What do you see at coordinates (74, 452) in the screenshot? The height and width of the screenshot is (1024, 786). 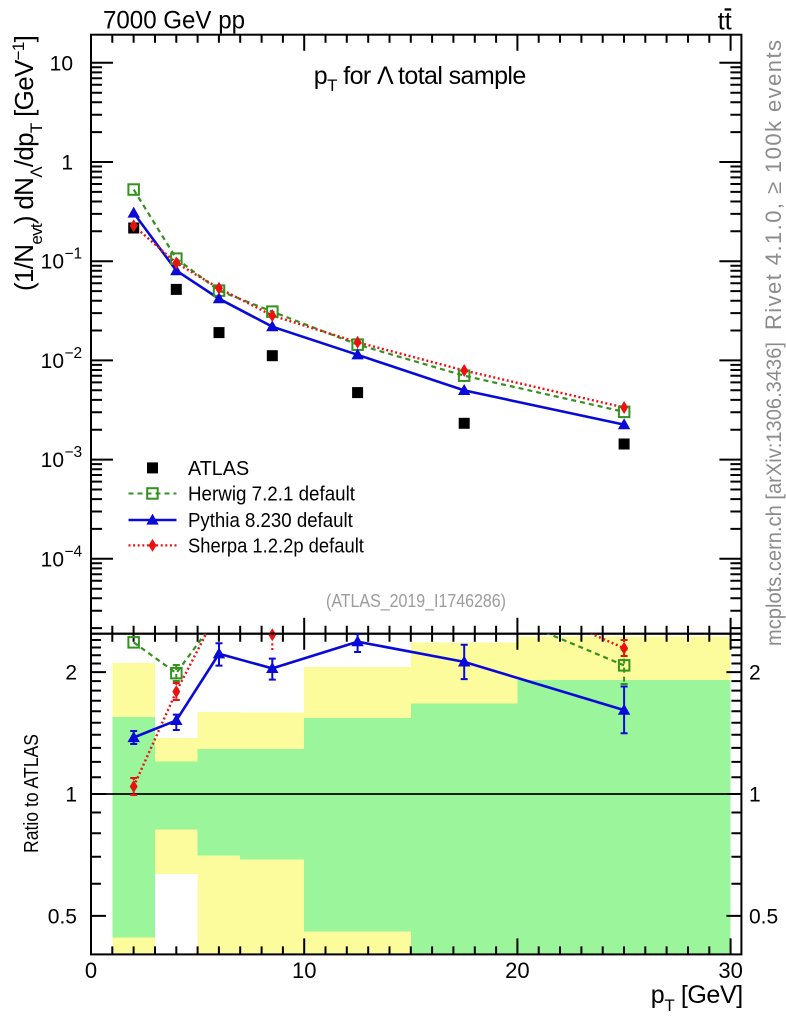 I see `svg-text: −3` at bounding box center [74, 452].